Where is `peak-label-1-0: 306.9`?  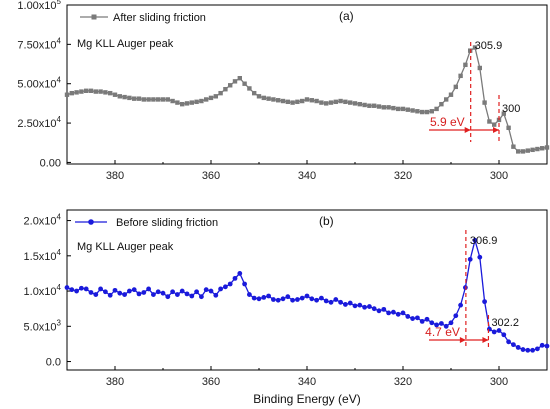
peak-label-1-0: 306.9 is located at coordinates (484, 241).